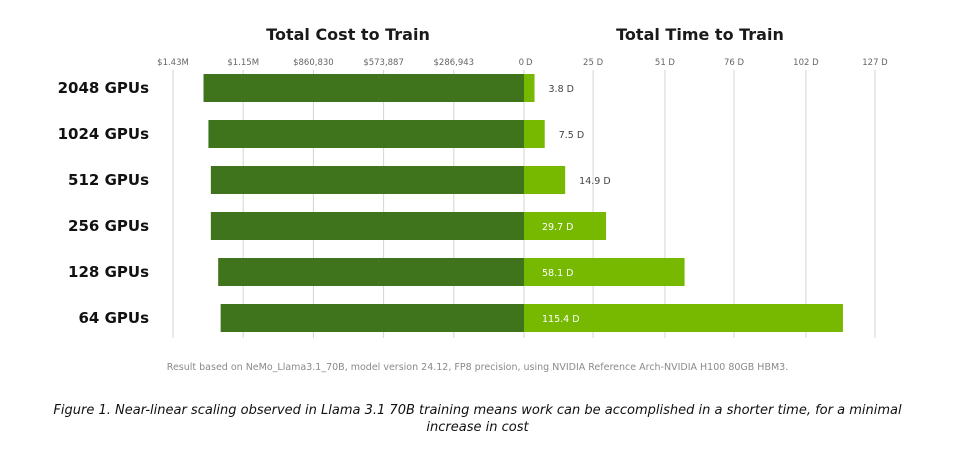 The image size is (955, 453). Describe the element at coordinates (348, 34) in the screenshot. I see `cost-panel-title: Total Cost to Train` at that location.